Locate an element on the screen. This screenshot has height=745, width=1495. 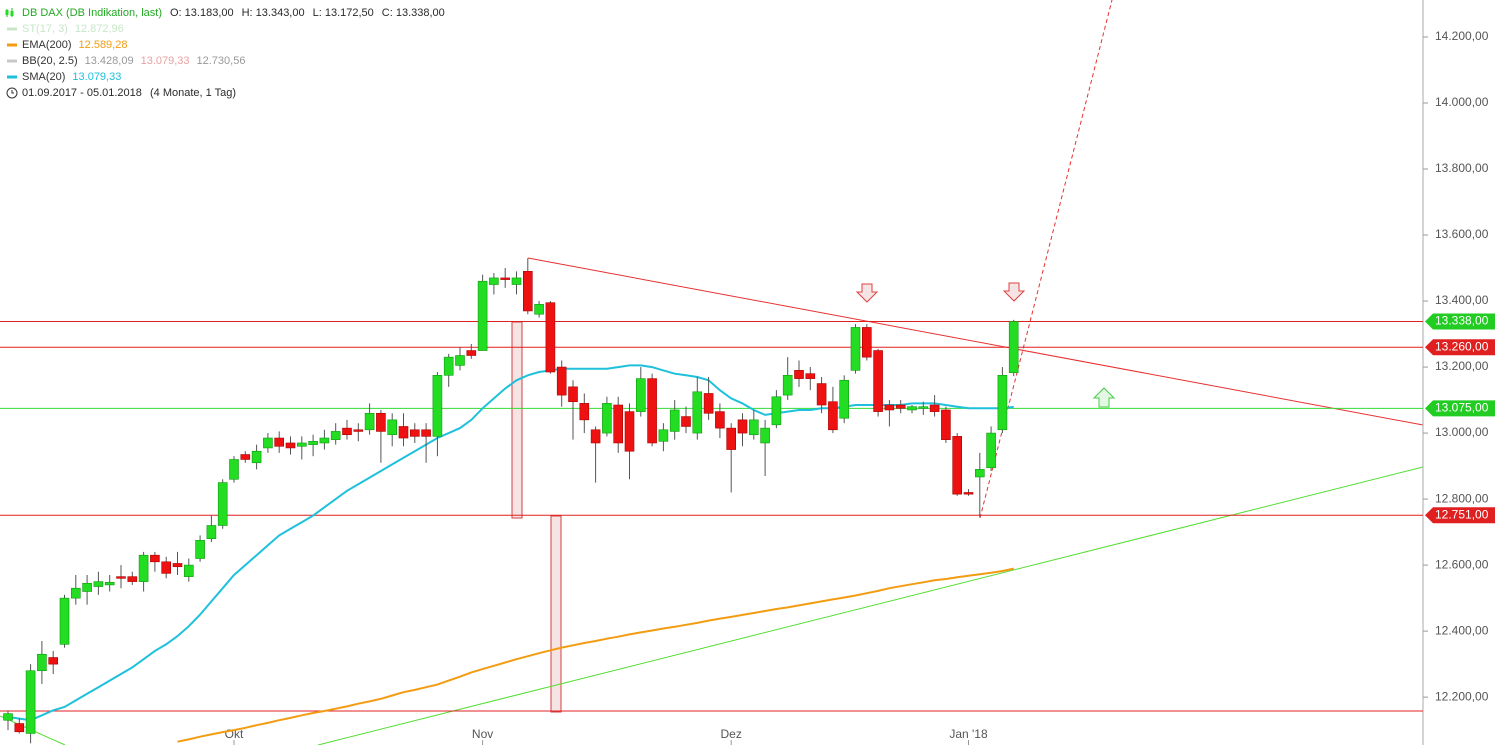
y-tick-label: 12.200,00 is located at coordinates (1462, 696).